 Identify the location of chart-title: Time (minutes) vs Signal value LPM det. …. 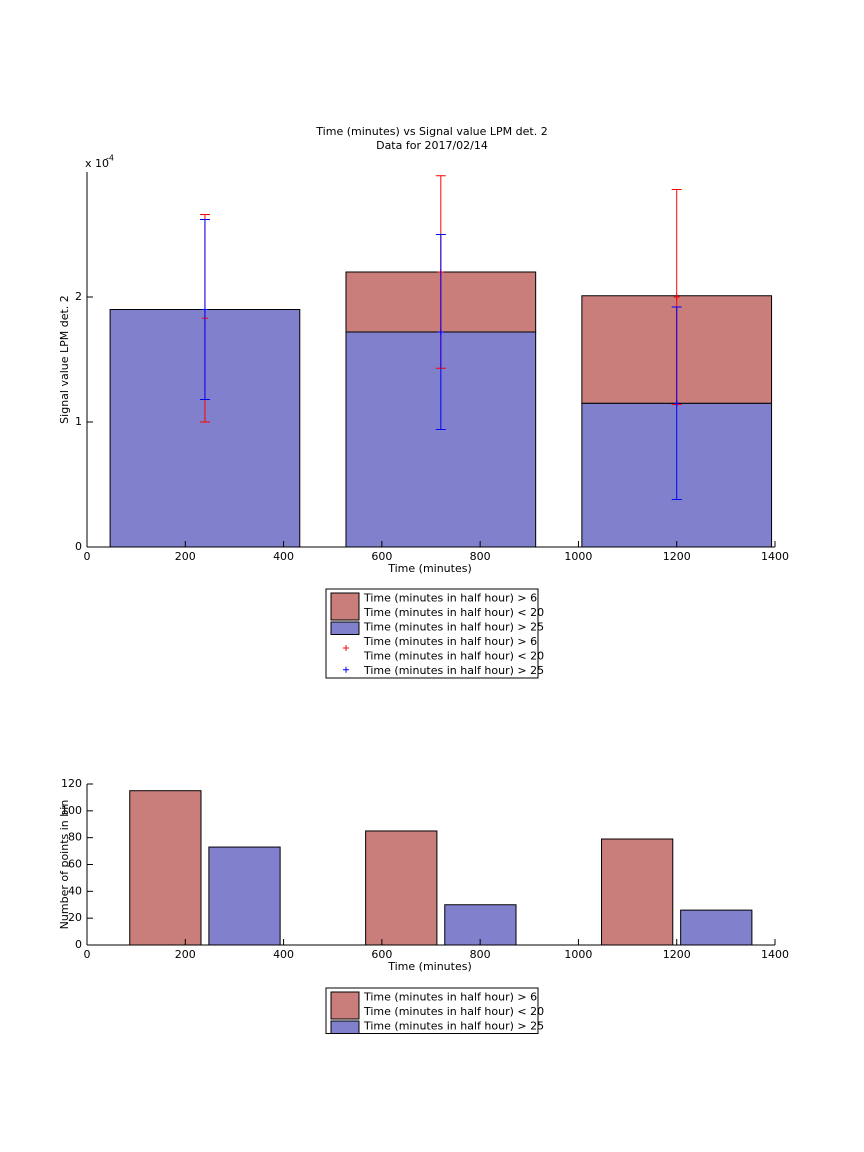
(431, 131).